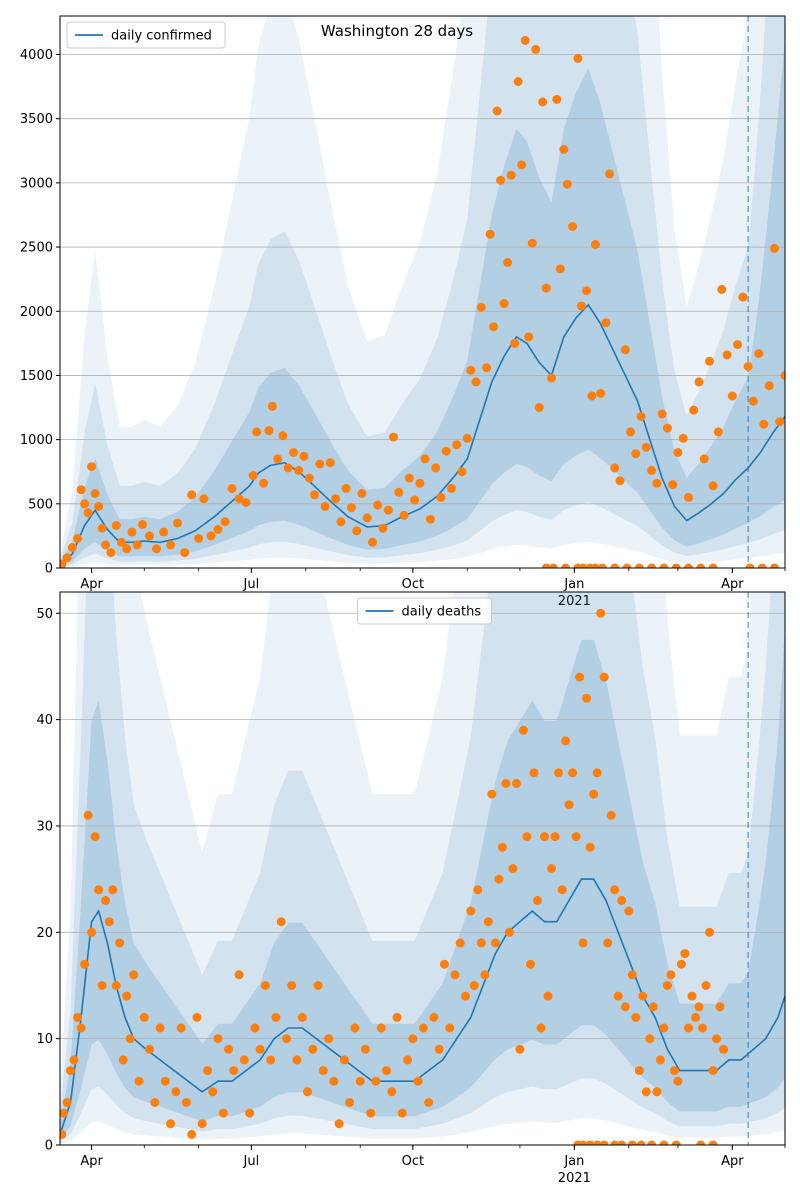 The height and width of the screenshot is (1200, 800). I want to click on y-tick-label: 2500, so click(36, 248).